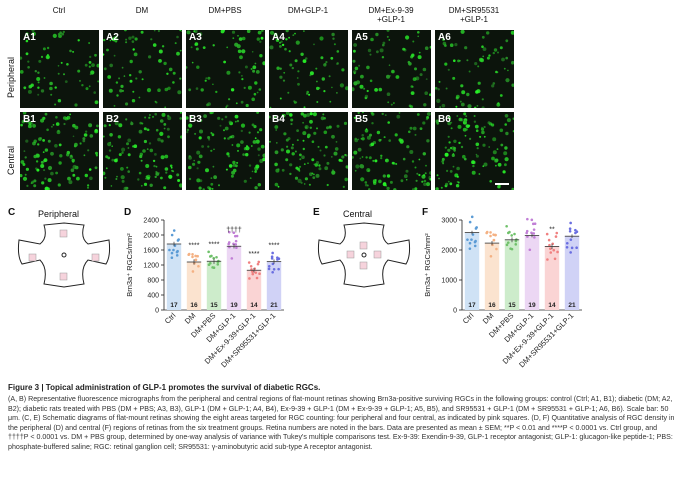 Image resolution: width=685 pixels, height=481 pixels. What do you see at coordinates (11, 77) in the screenshot?
I see `row-label-peripheral: Peripheral` at bounding box center [11, 77].